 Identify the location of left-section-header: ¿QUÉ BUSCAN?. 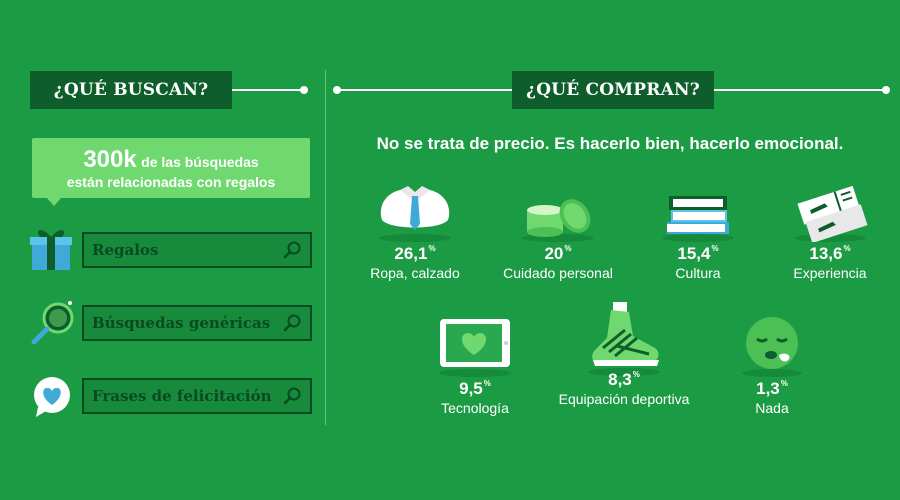
(131, 90).